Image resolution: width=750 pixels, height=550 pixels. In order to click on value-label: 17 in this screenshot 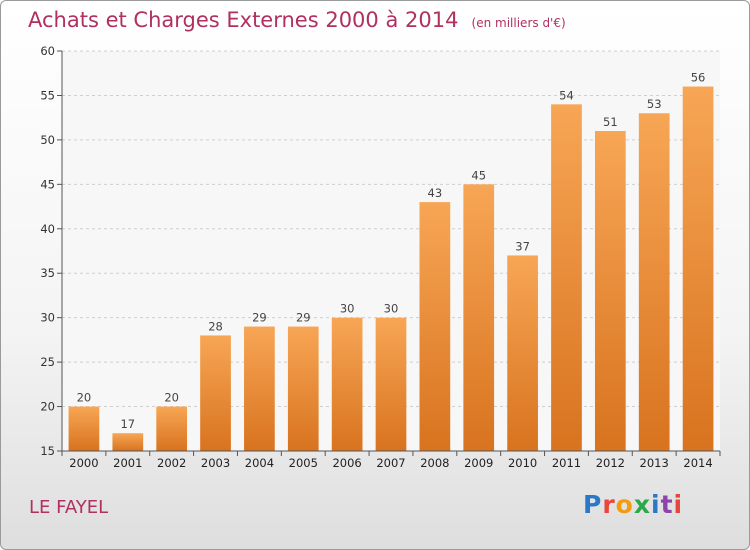, I will do `click(127, 424)`.